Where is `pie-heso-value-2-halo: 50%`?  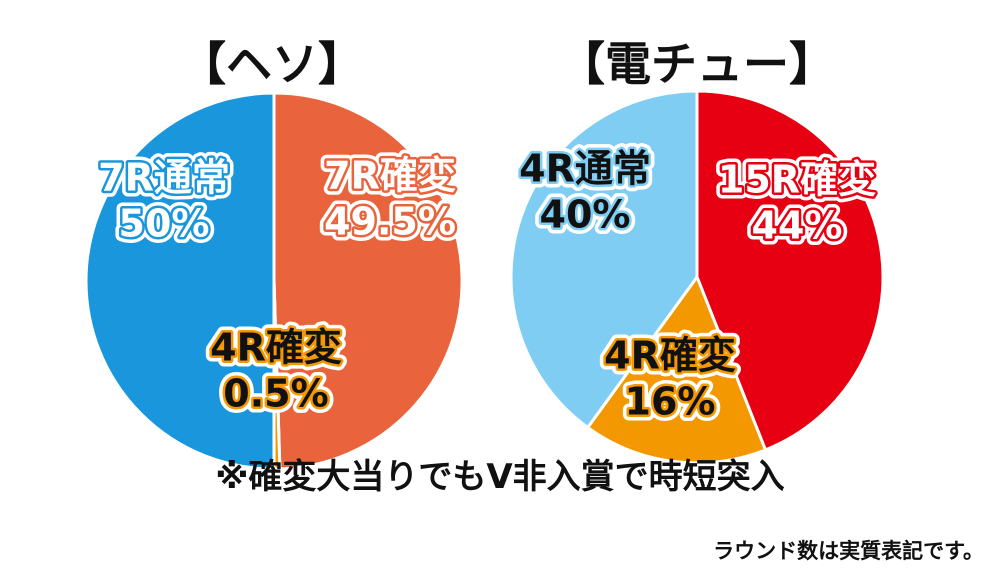 pie-heso-value-2-halo: 50% is located at coordinates (164, 224).